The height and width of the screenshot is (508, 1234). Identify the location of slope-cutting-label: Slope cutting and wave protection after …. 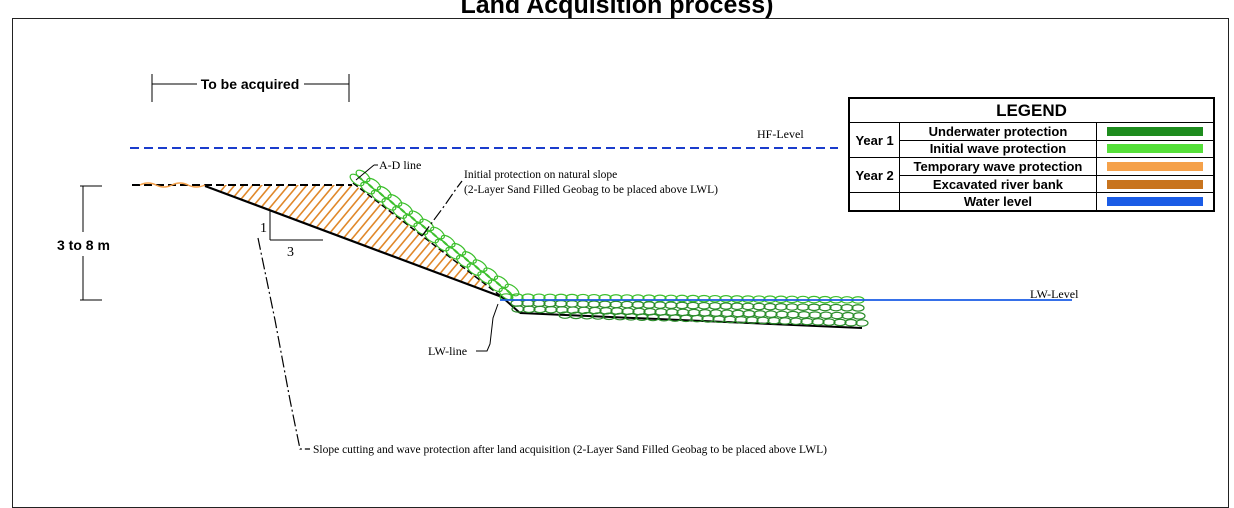
(570, 450).